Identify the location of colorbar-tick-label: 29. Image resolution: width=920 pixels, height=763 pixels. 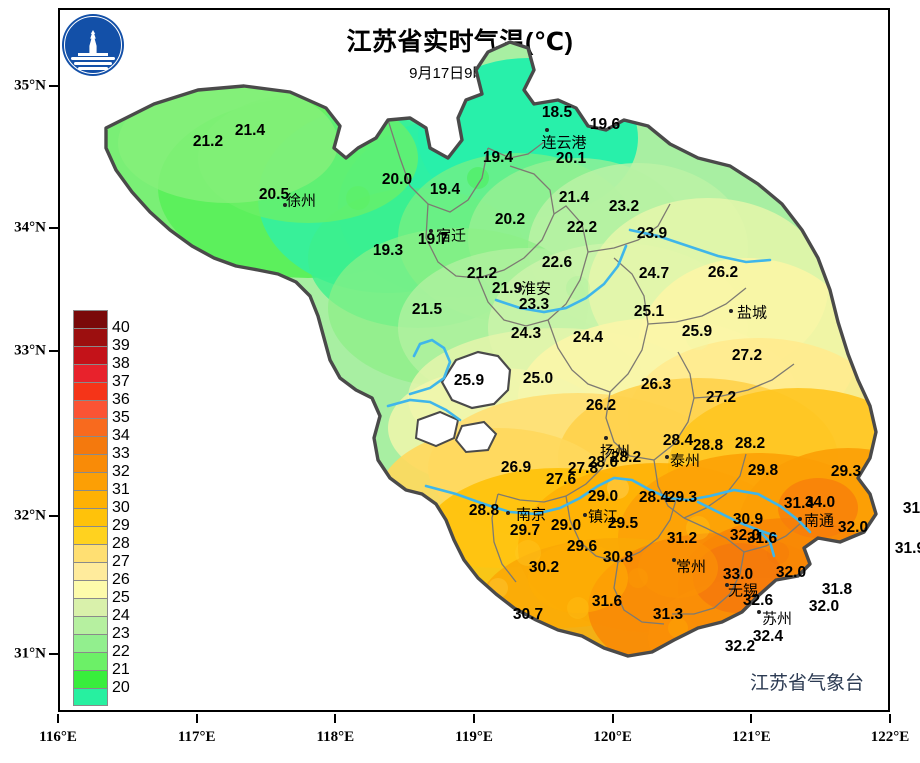
(121, 525).